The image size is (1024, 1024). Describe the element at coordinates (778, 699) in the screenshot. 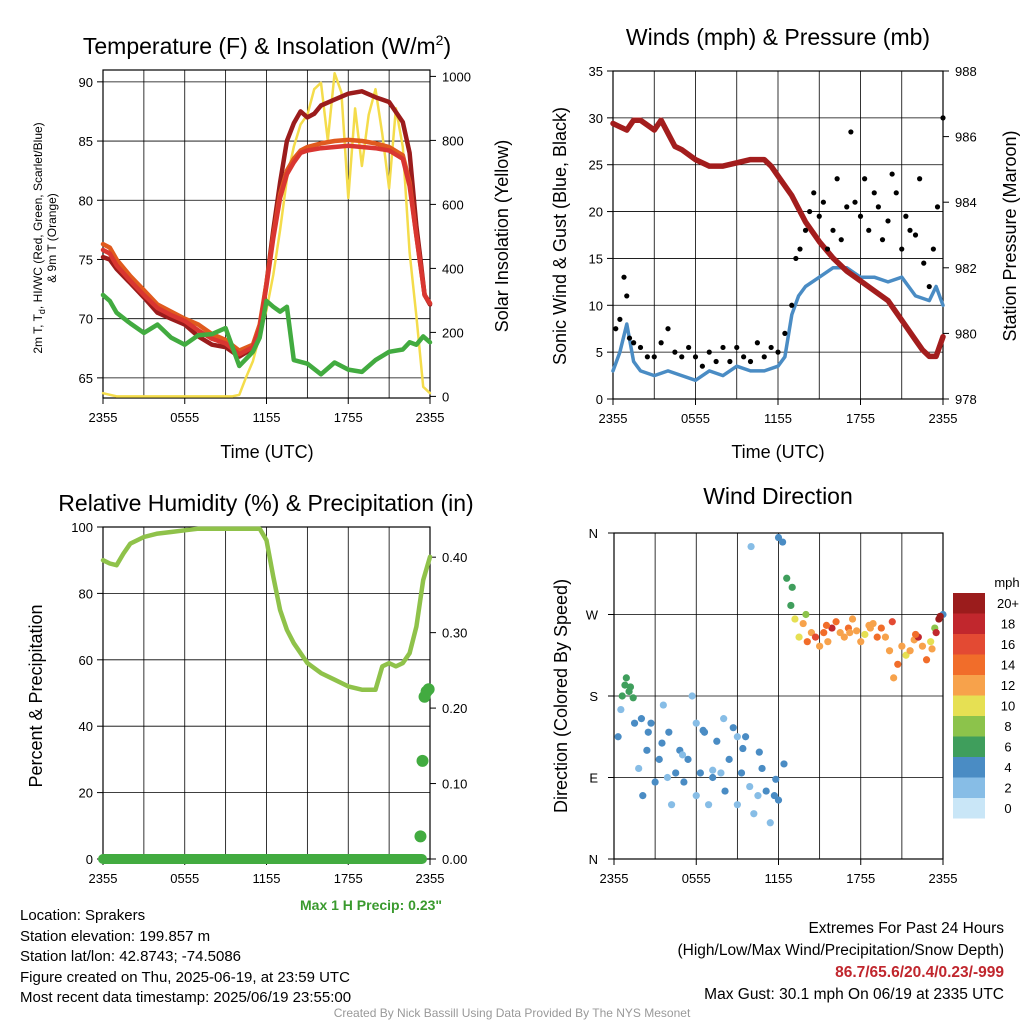

I see `panel4-gridlines` at that location.